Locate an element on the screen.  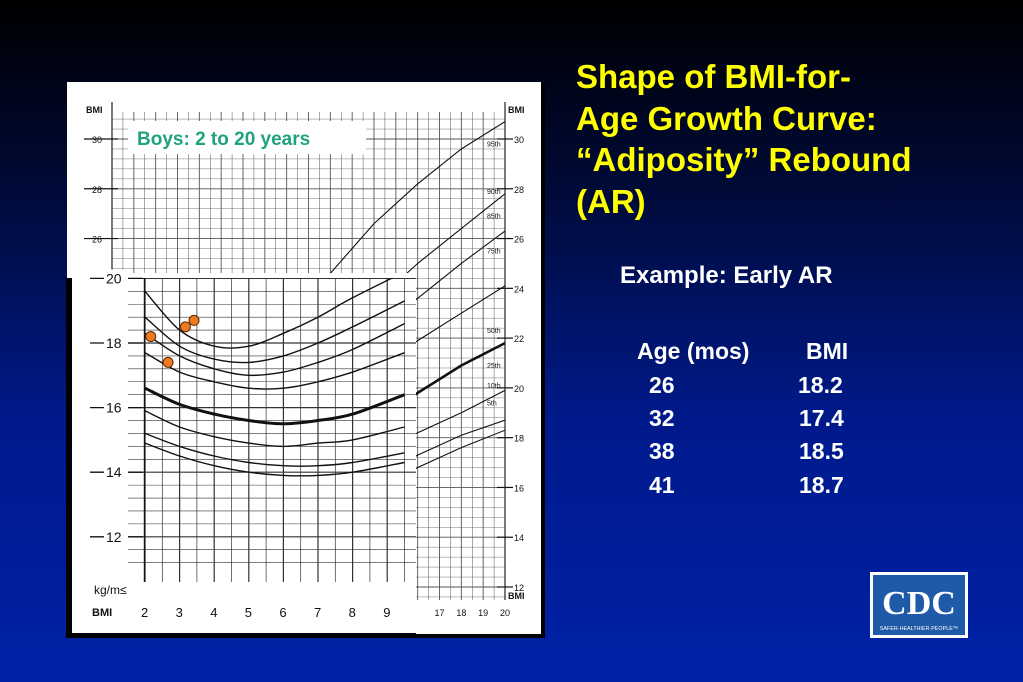
percentile-label: 85th is located at coordinates (494, 217).